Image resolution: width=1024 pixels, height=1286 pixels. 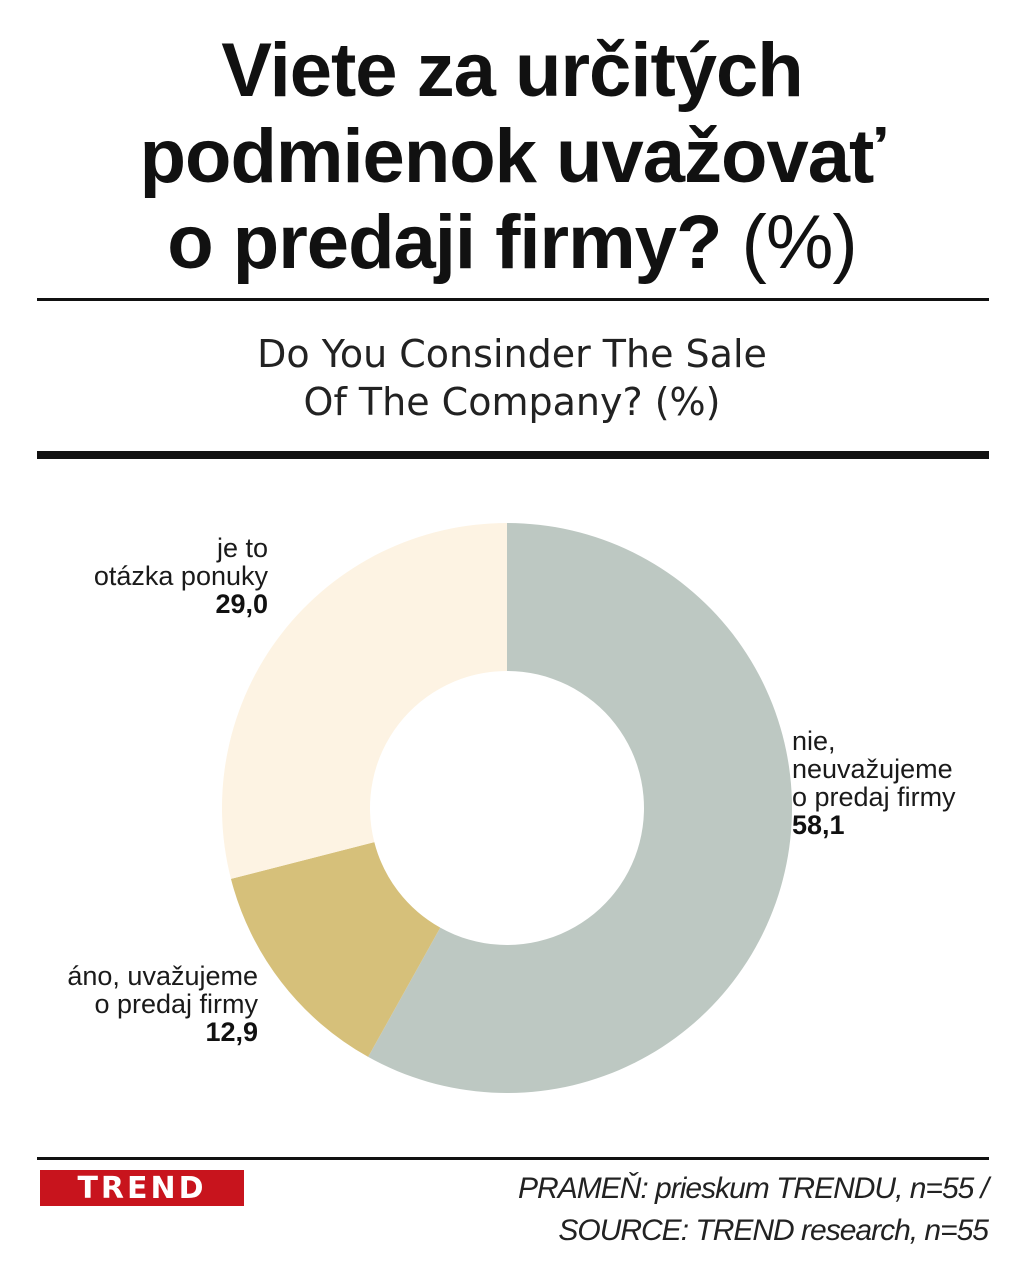 What do you see at coordinates (874, 797) in the screenshot?
I see `slice-label-1-line-3: o predaj firmy` at bounding box center [874, 797].